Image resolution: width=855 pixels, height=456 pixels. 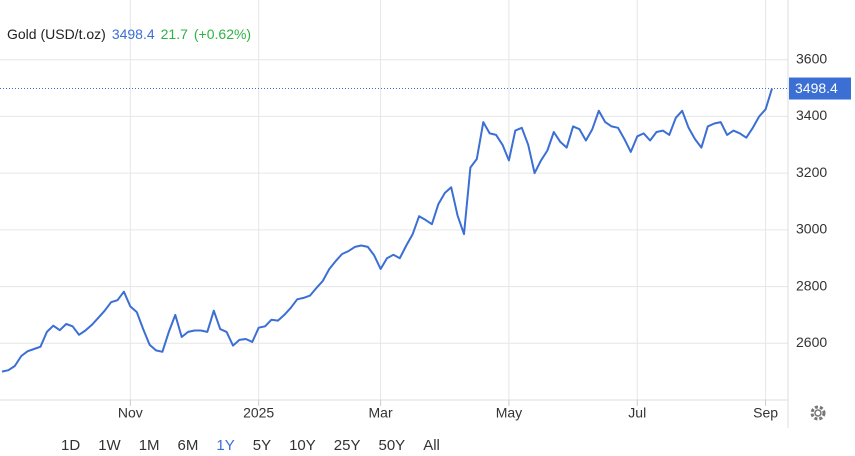 I want to click on range-button: 1M, so click(x=149, y=445).